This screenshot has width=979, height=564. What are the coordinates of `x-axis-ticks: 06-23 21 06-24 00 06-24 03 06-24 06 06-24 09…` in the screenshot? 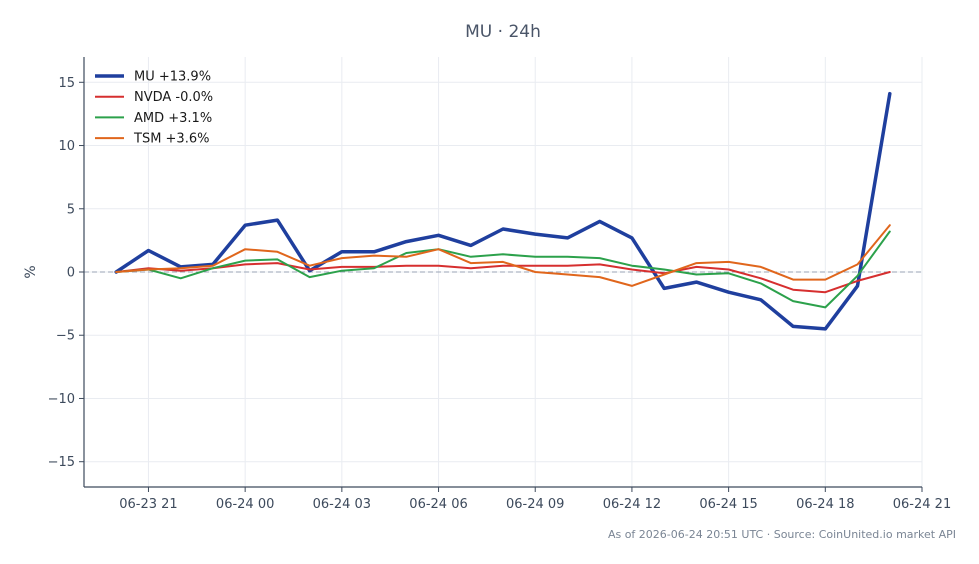 It's located at (535, 499).